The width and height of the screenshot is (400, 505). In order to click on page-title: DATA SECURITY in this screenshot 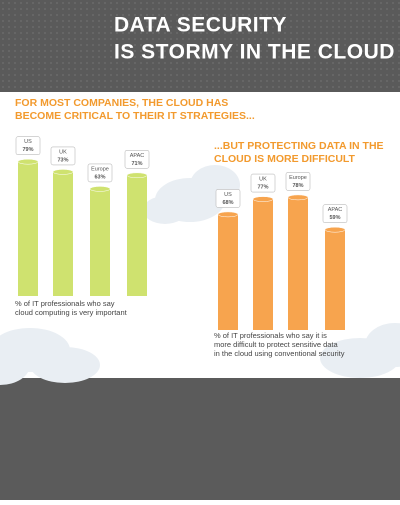, I will do `click(200, 25)`.